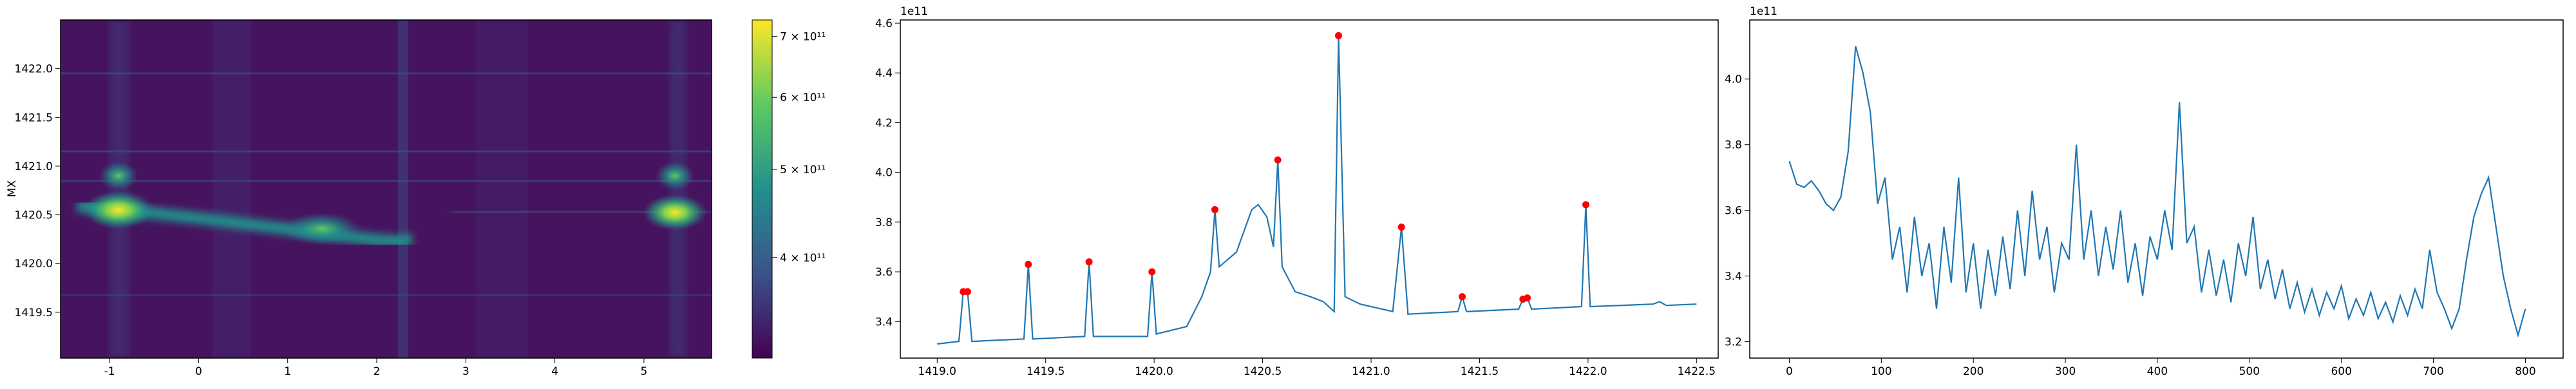  What do you see at coordinates (2525, 371) in the screenshot?
I see `x-tick-label: 800` at bounding box center [2525, 371].